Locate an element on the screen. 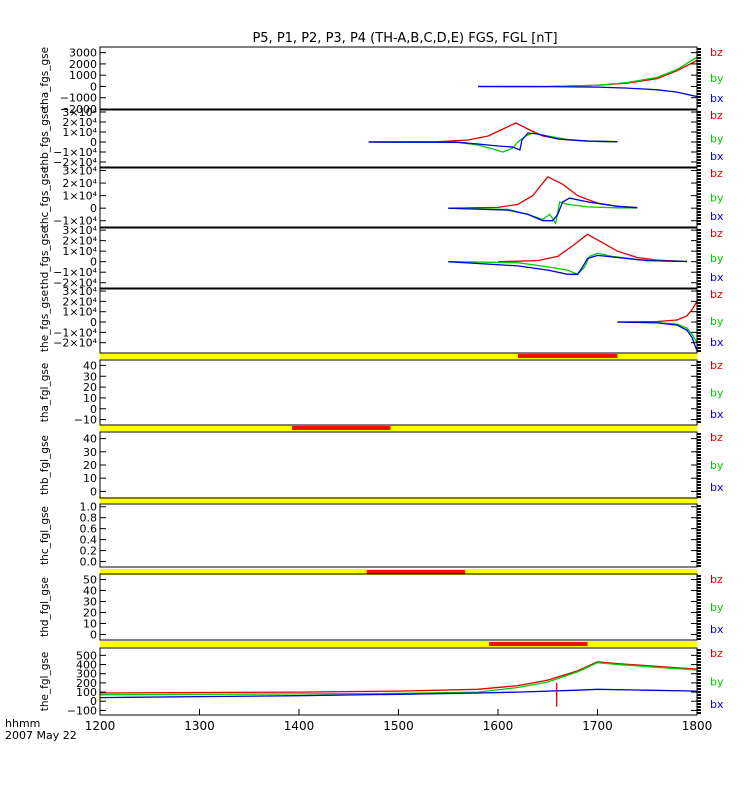 Image resolution: width=750 pixels, height=800 pixels. panel-thc_fgl_gse: 1.00.80.60.40.20.0 thc_fgl_gse is located at coordinates (370, 535).